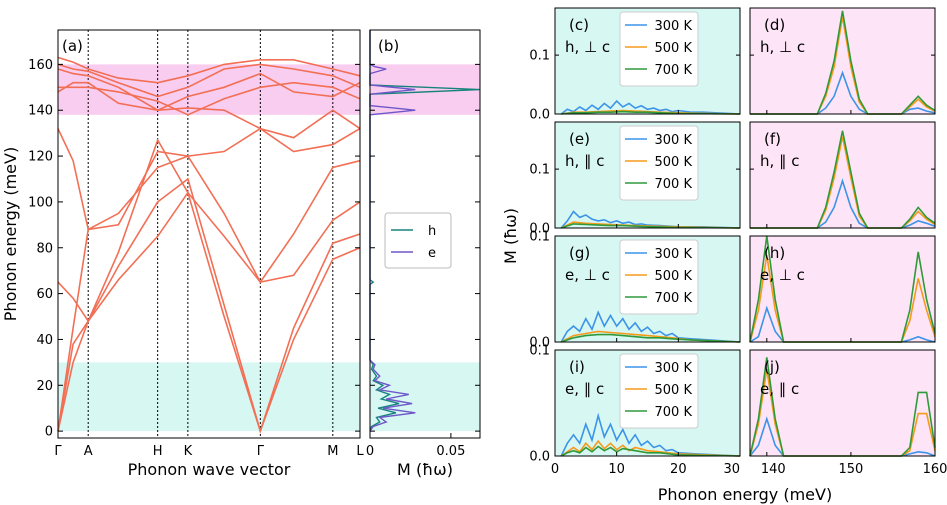  I want to click on panel-label: (i), so click(577, 367).